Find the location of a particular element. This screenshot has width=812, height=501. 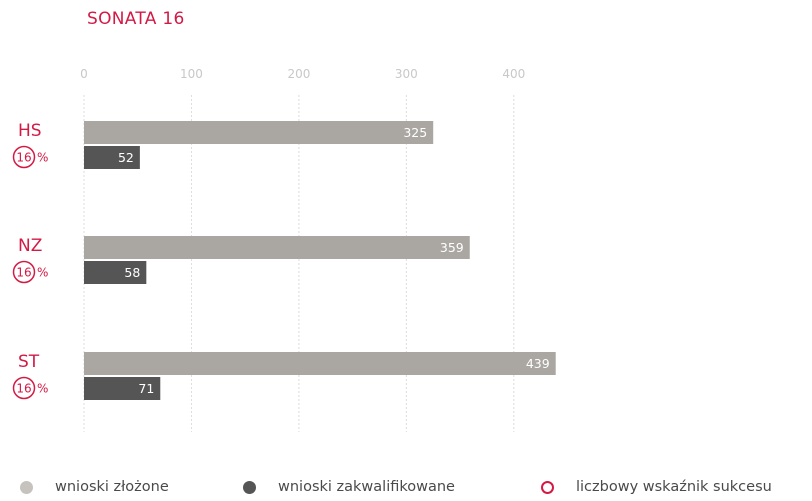

success-rate-circle-nz is located at coordinates (24, 272).